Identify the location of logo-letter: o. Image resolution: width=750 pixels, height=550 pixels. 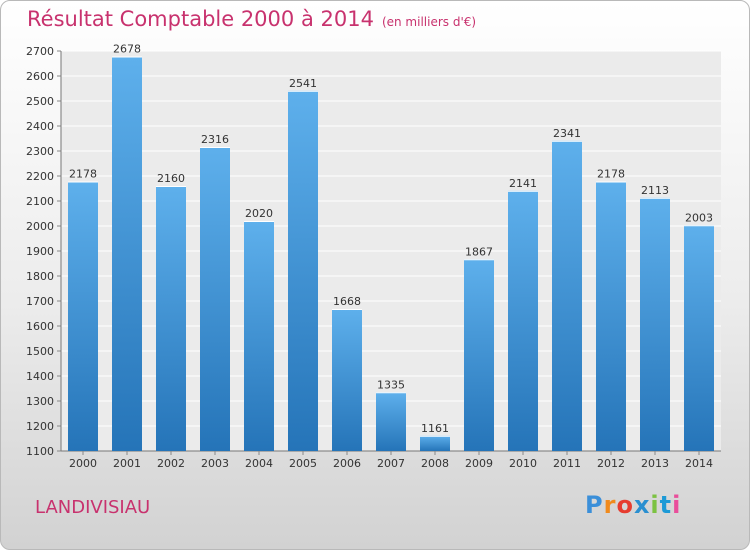
(625, 505).